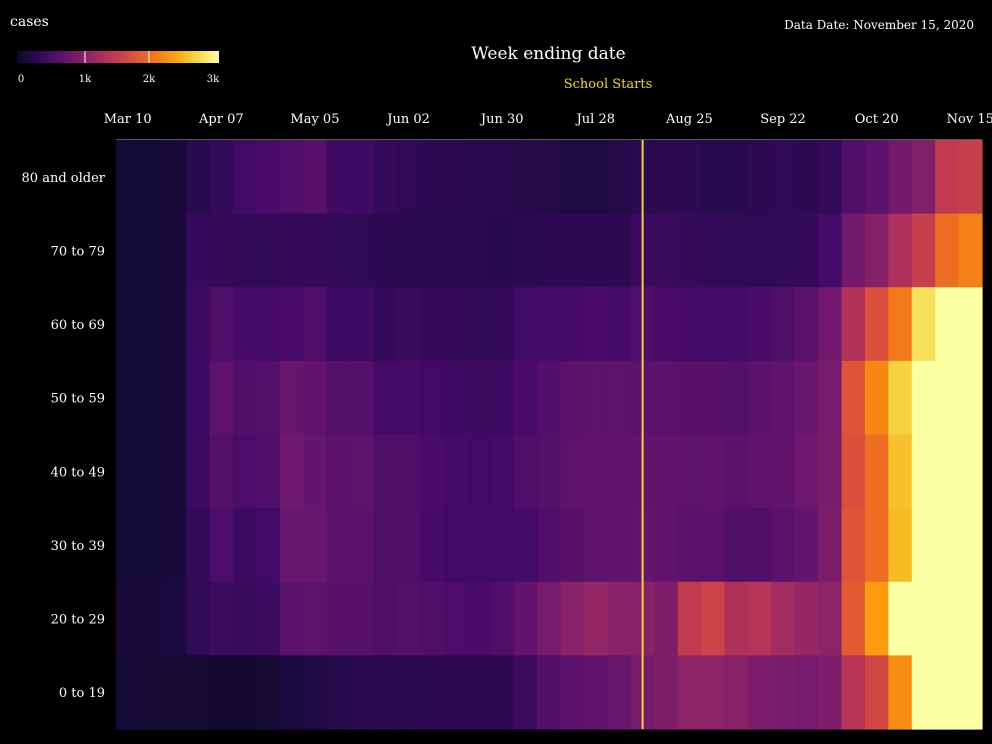 The height and width of the screenshot is (744, 992). What do you see at coordinates (213, 79) in the screenshot?
I see `colorbar-tick-label: 3k` at bounding box center [213, 79].